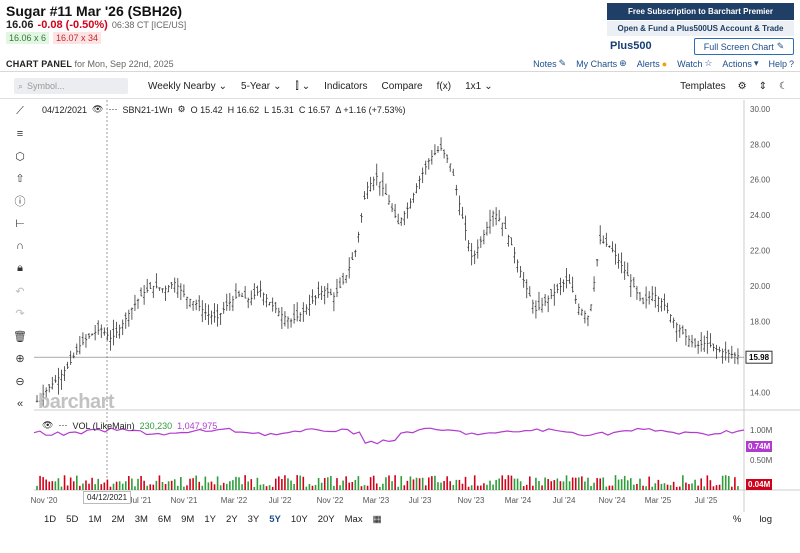  I want to click on redo-icon: ↷, so click(20, 314).